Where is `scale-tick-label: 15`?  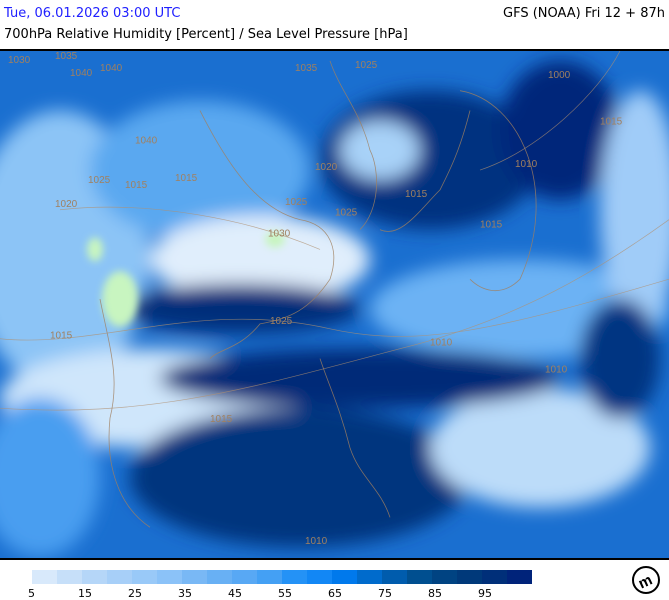
scale-tick-label: 15 is located at coordinates (85, 593).